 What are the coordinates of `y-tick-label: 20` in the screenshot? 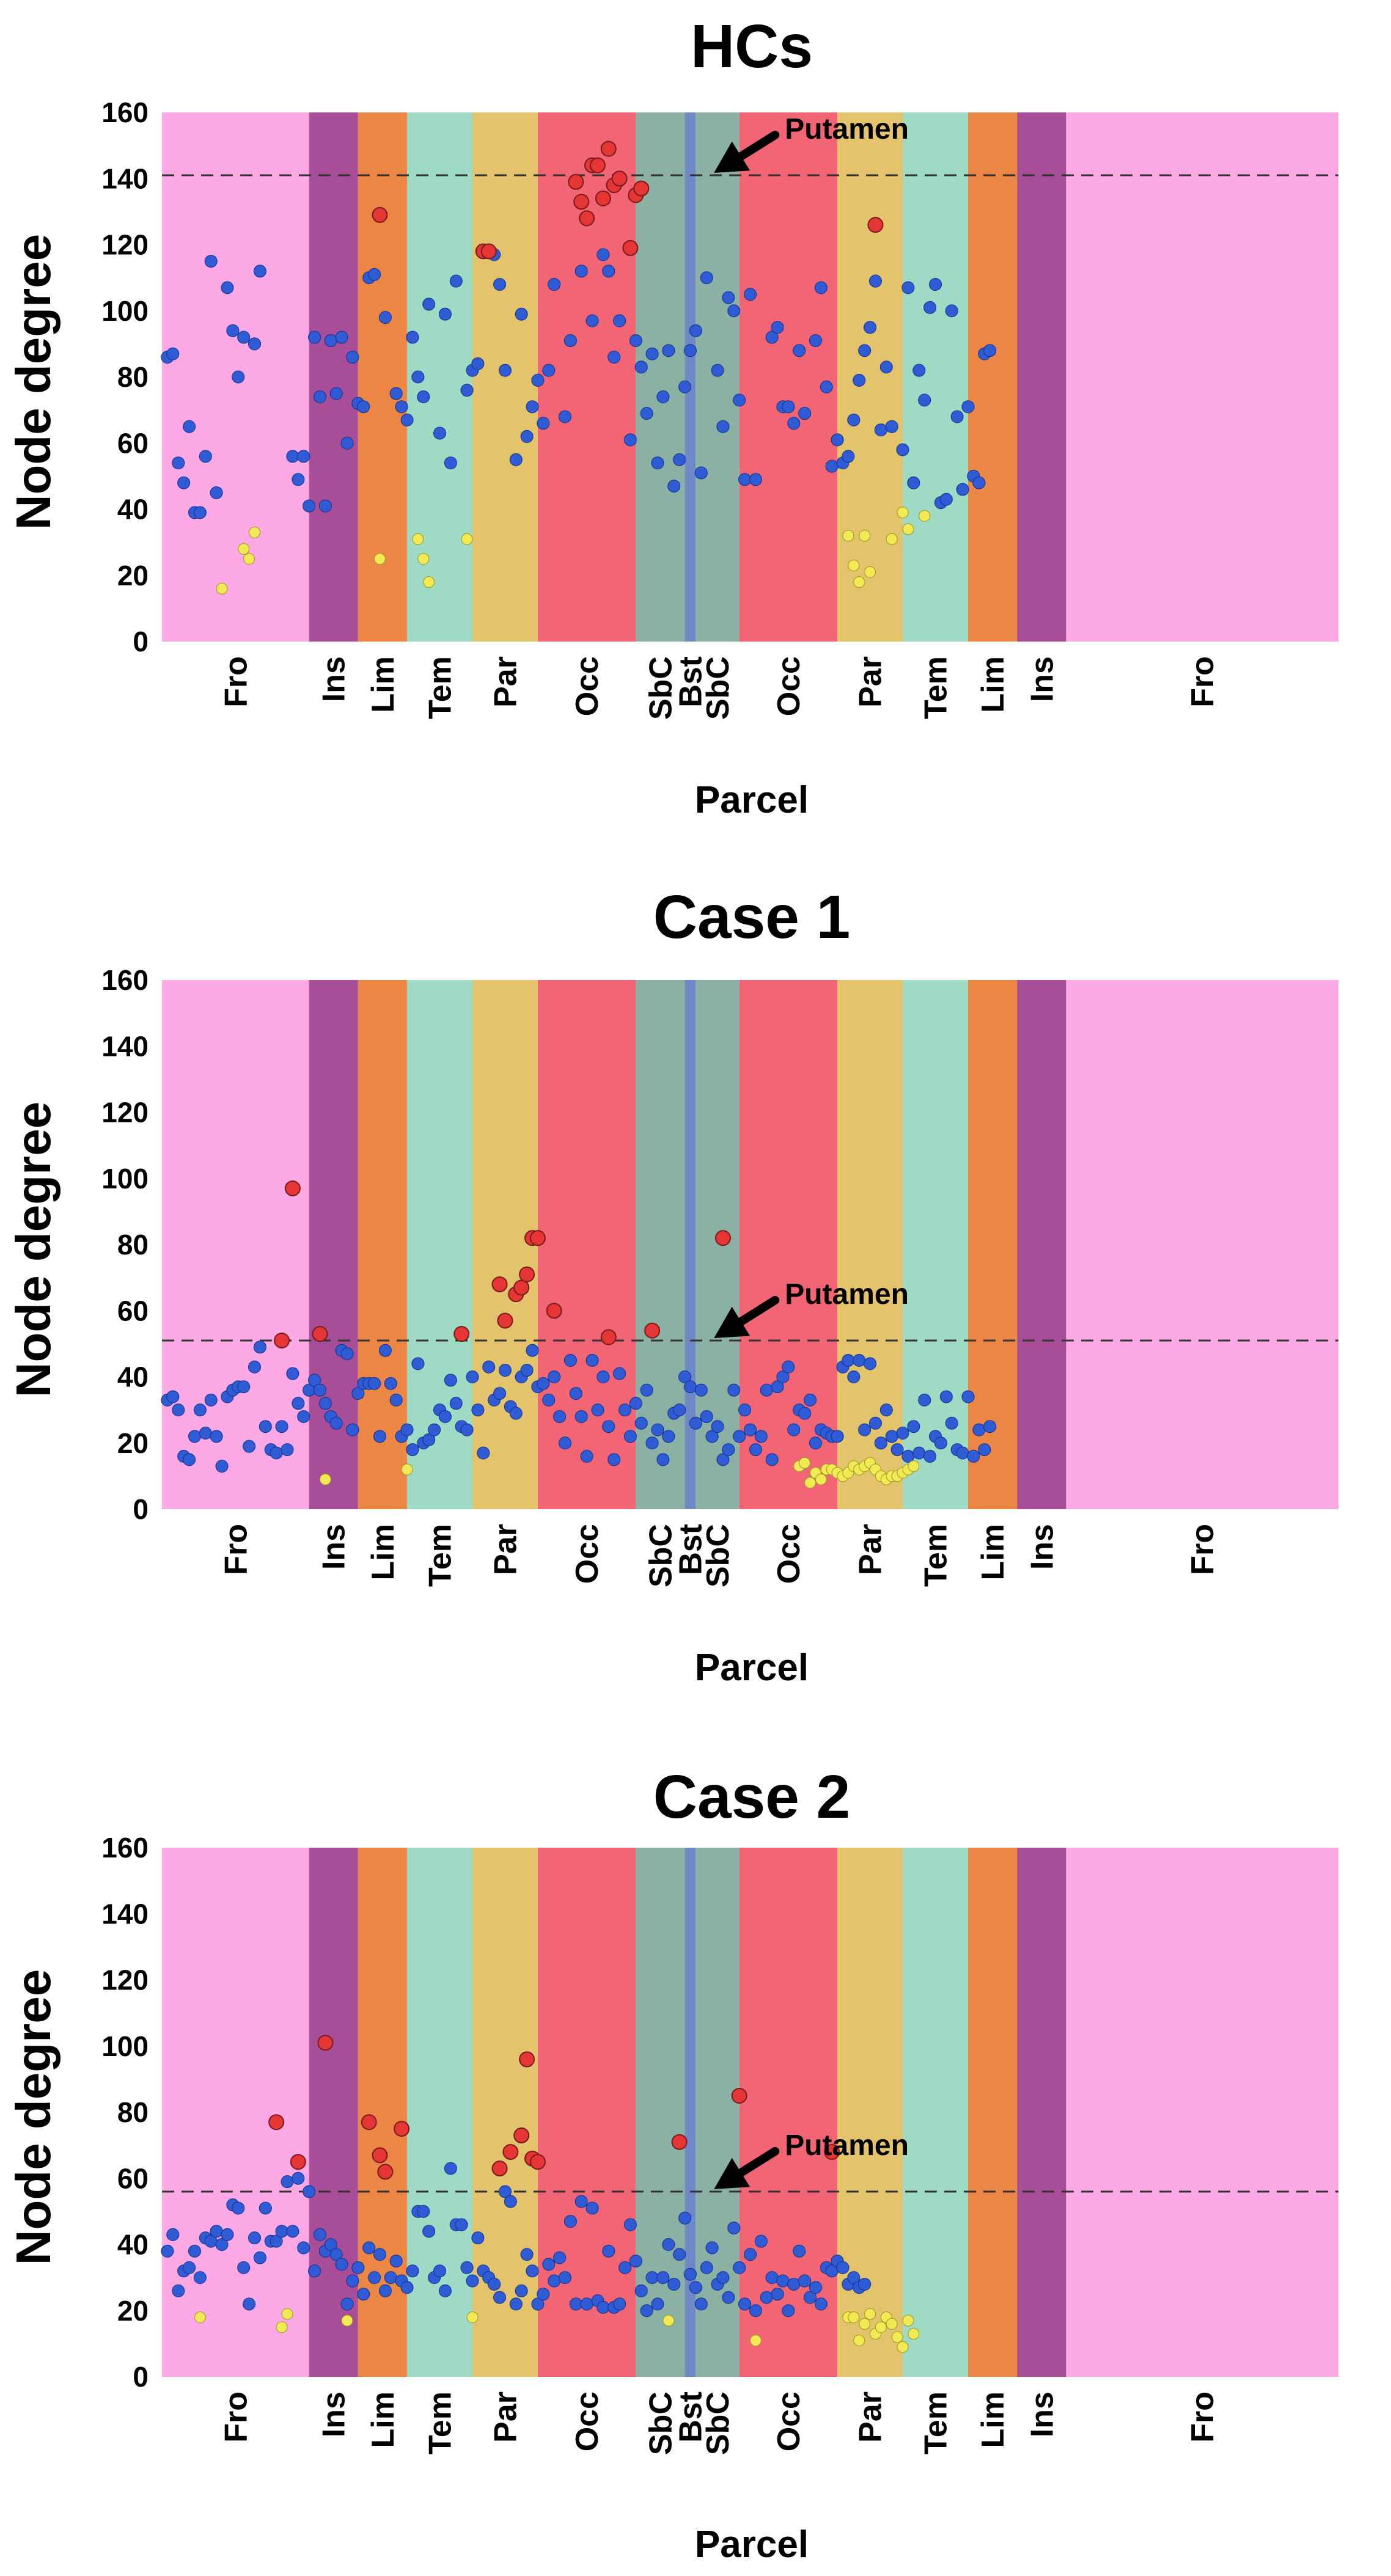 It's located at (133, 575).